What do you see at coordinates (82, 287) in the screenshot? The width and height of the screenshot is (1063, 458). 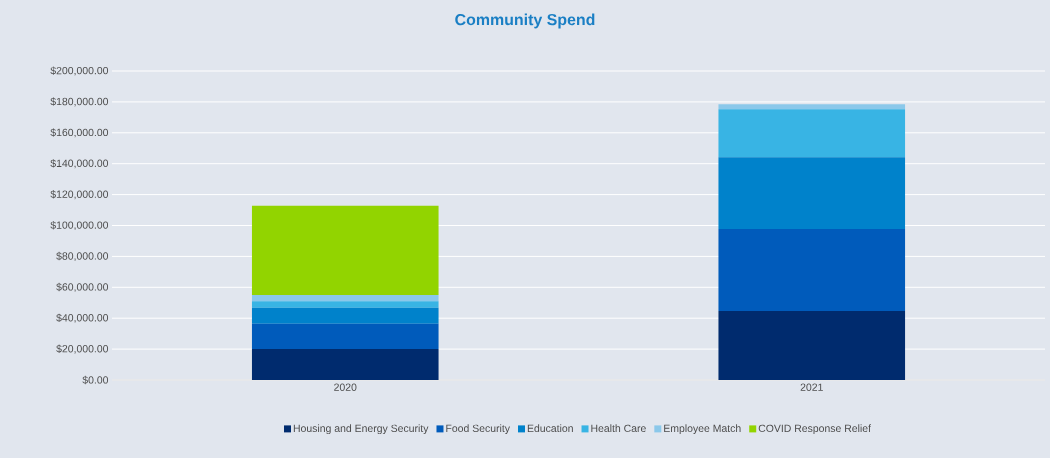 I see `y-tick-label: $60,000.00` at bounding box center [82, 287].